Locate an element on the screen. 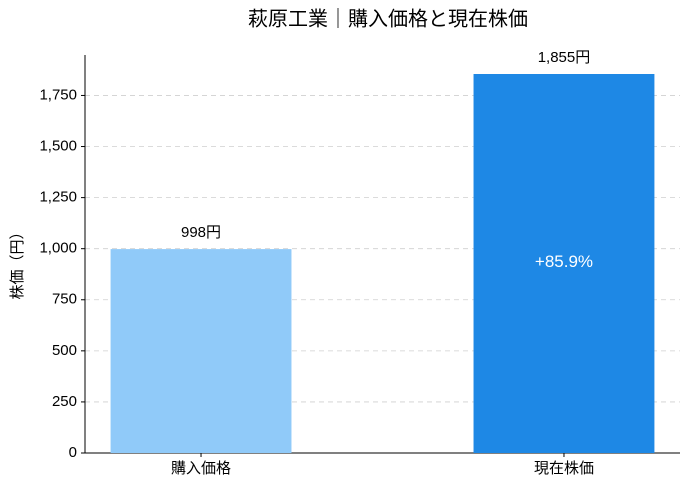 The image size is (690, 489). y-tick-label: 750 is located at coordinates (64, 299).